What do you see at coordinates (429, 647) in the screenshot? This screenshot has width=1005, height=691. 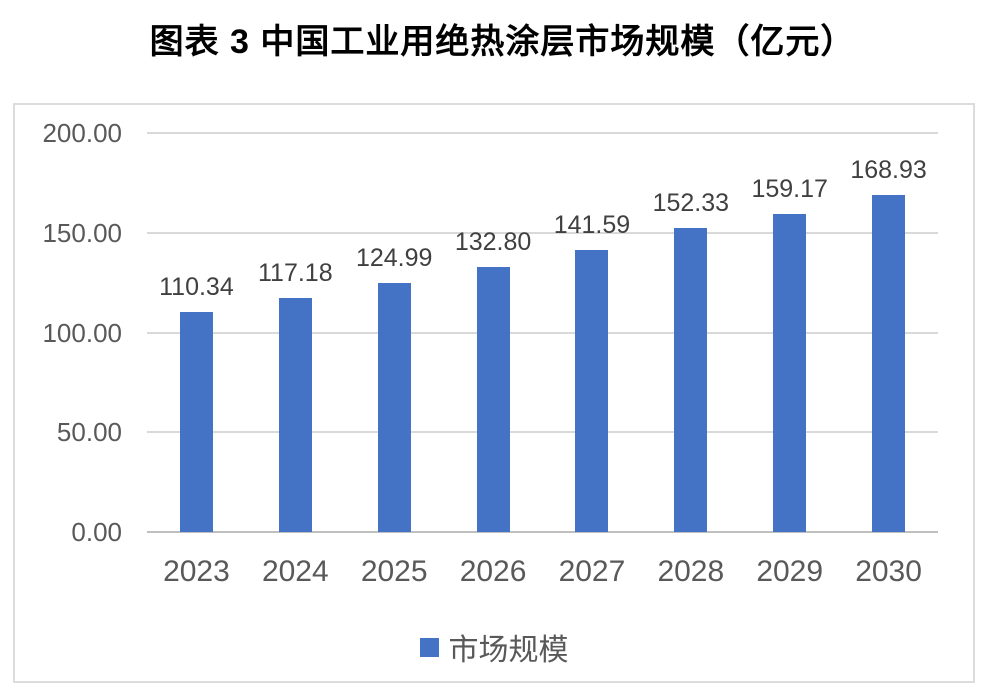 I see `legend-swatch-icon` at bounding box center [429, 647].